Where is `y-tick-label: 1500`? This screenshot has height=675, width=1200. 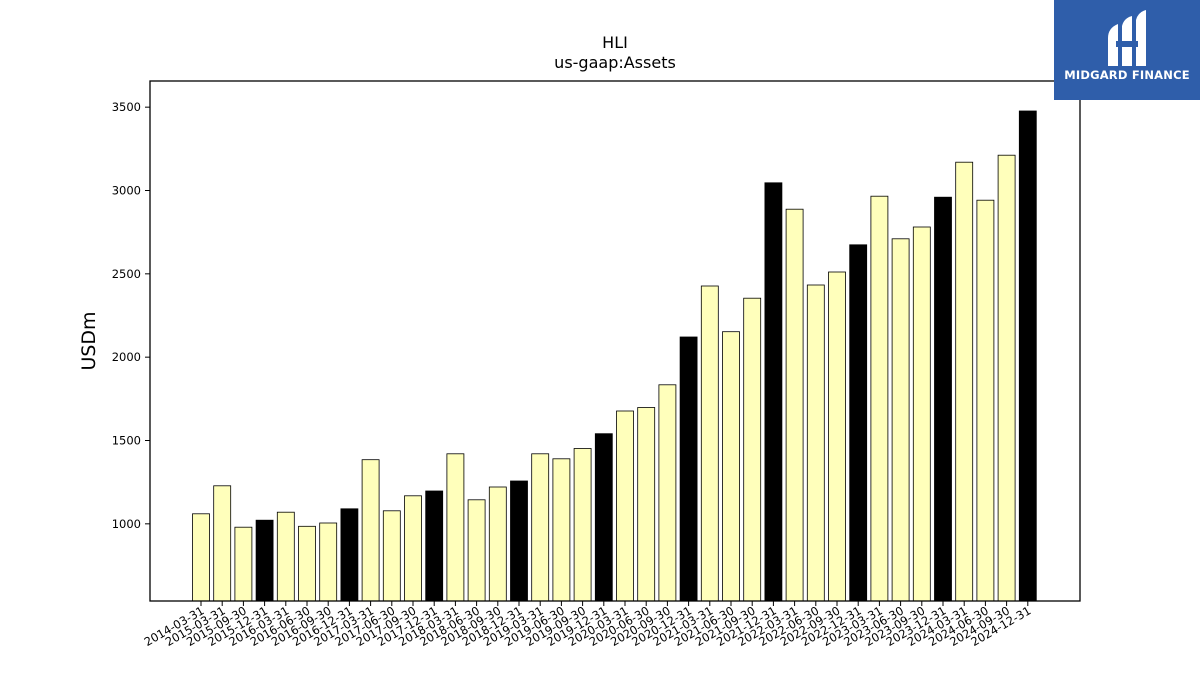
y-tick-label: 1500 is located at coordinates (126, 441).